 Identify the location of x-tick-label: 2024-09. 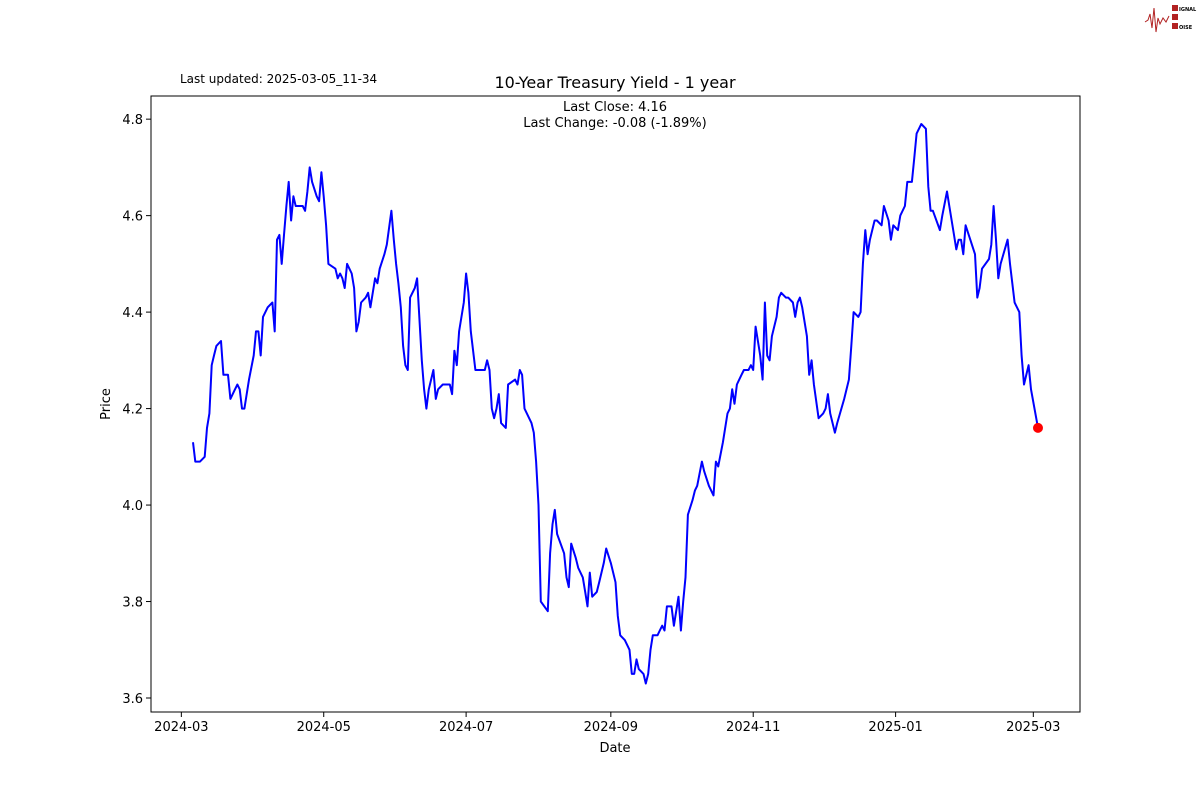
(611, 727).